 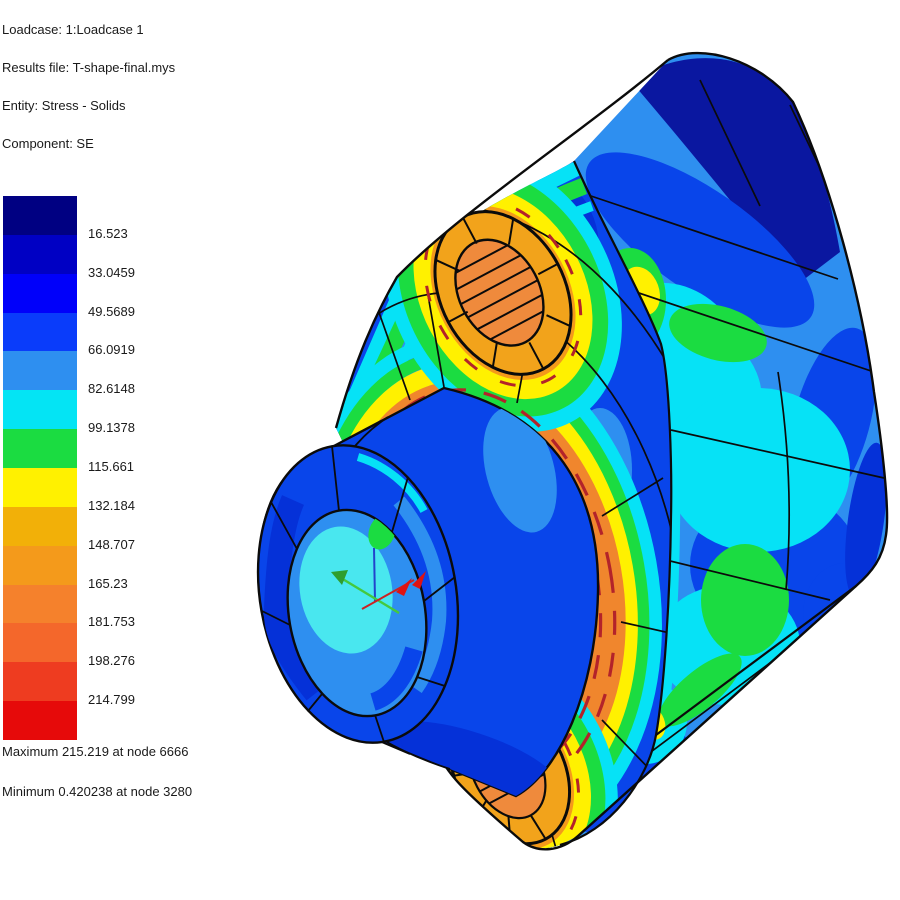 What do you see at coordinates (111, 349) in the screenshot?
I see `legend-level-label: 66.0919` at bounding box center [111, 349].